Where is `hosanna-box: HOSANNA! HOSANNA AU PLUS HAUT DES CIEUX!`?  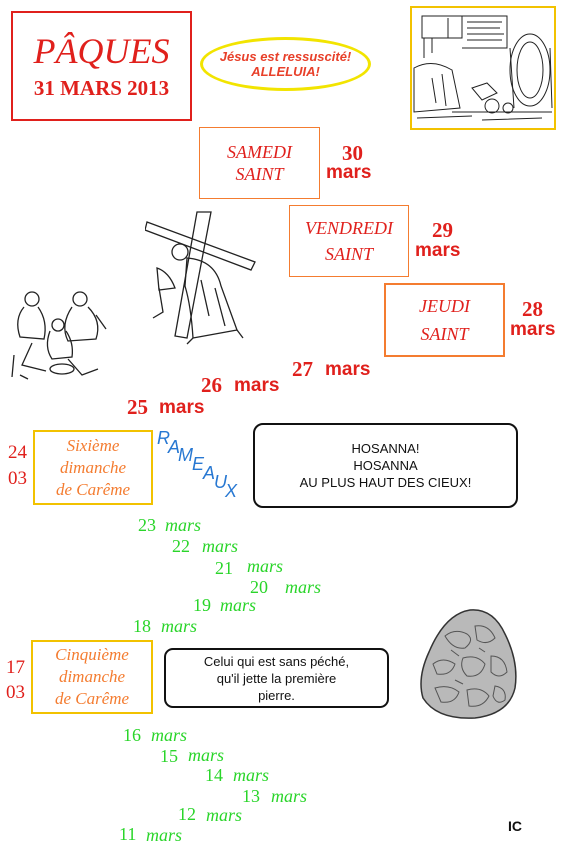 hosanna-box: HOSANNA! HOSANNA AU PLUS HAUT DES CIEUX! is located at coordinates (385, 465).